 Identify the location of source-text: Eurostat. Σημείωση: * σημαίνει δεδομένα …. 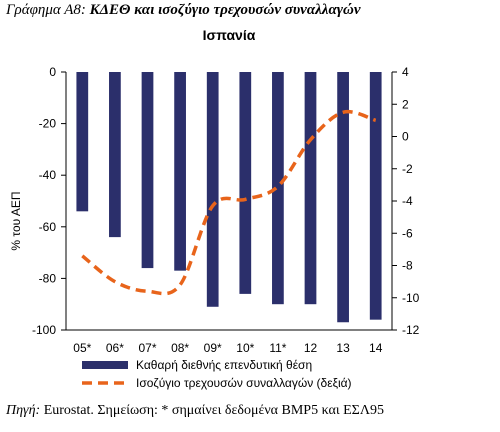
(213, 410).